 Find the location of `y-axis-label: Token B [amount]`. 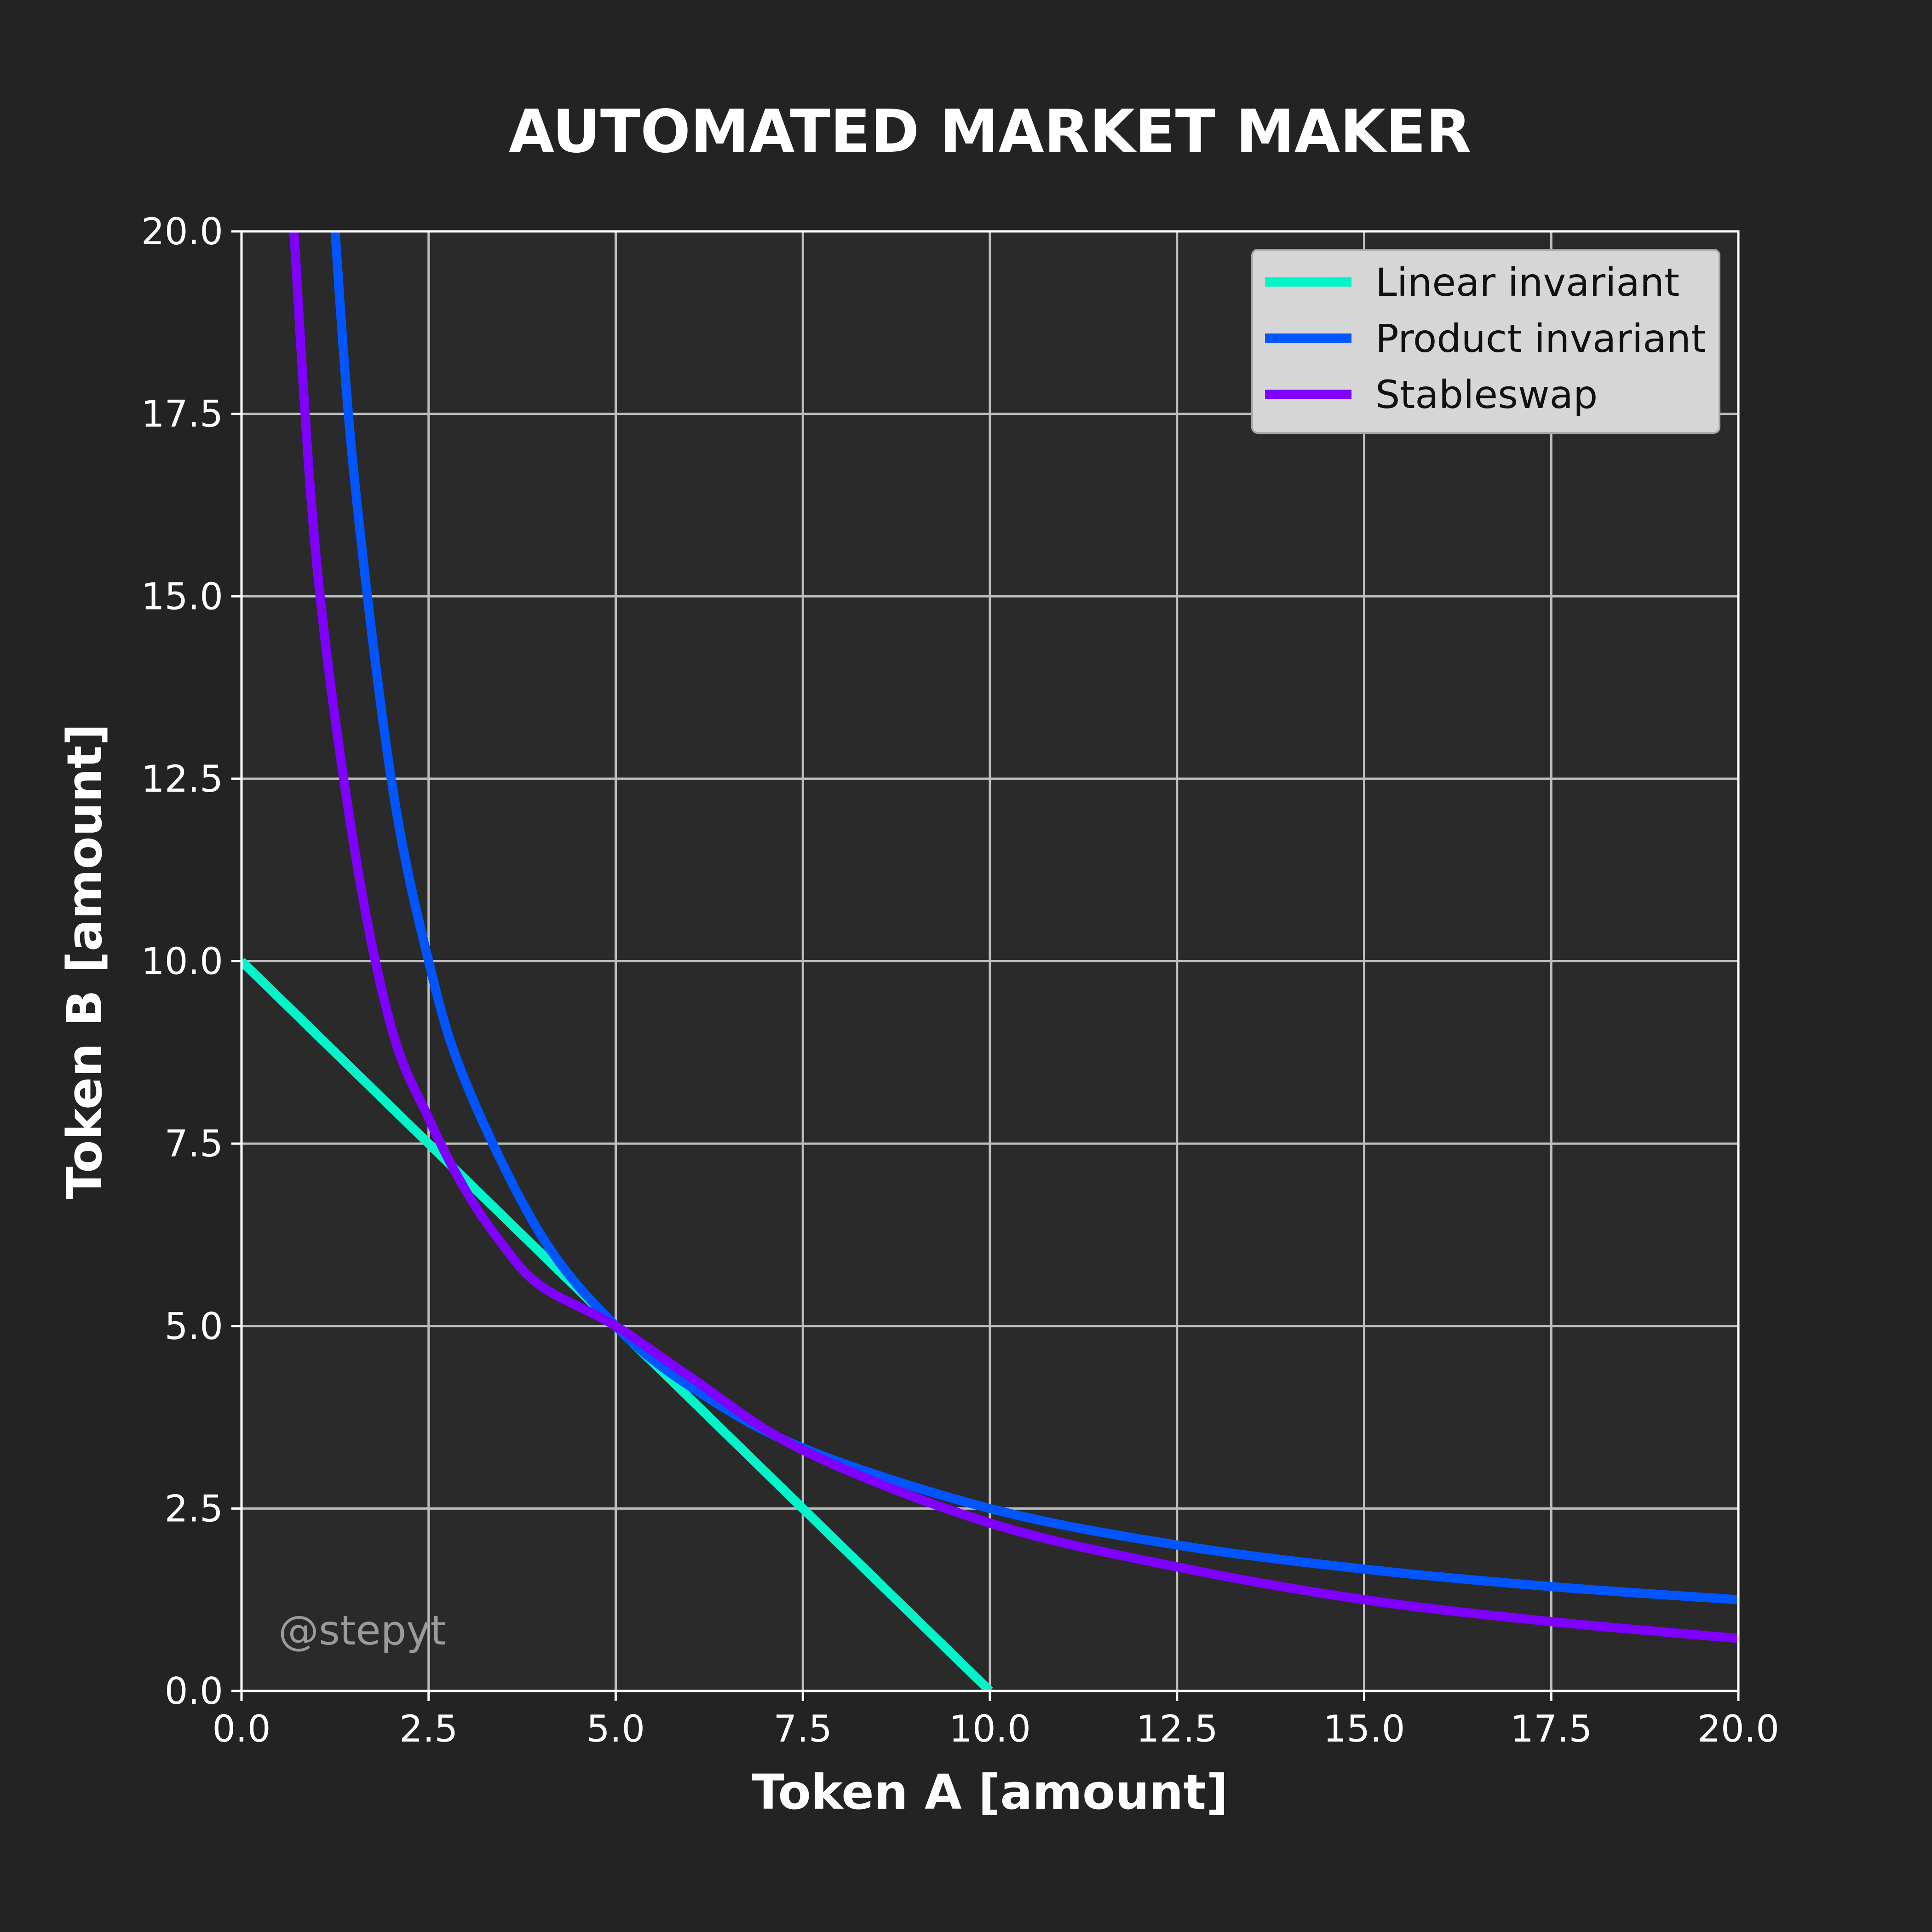

y-axis-label: Token B [amount] is located at coordinates (85, 961).